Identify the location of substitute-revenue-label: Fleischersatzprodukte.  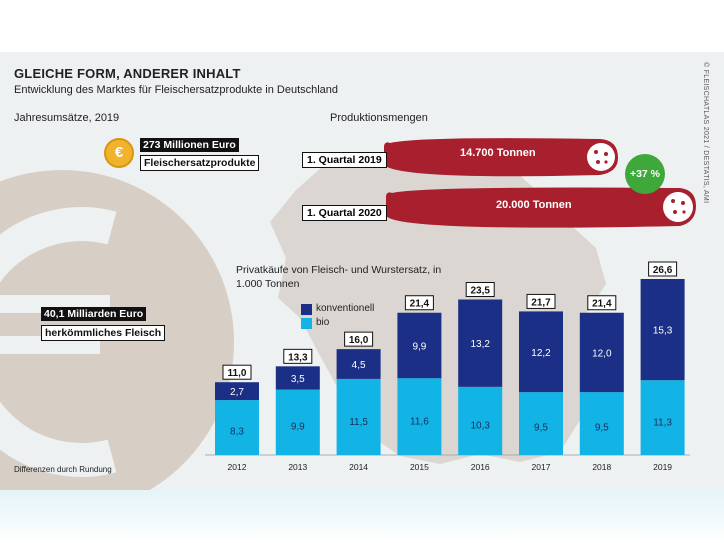
(200, 163).